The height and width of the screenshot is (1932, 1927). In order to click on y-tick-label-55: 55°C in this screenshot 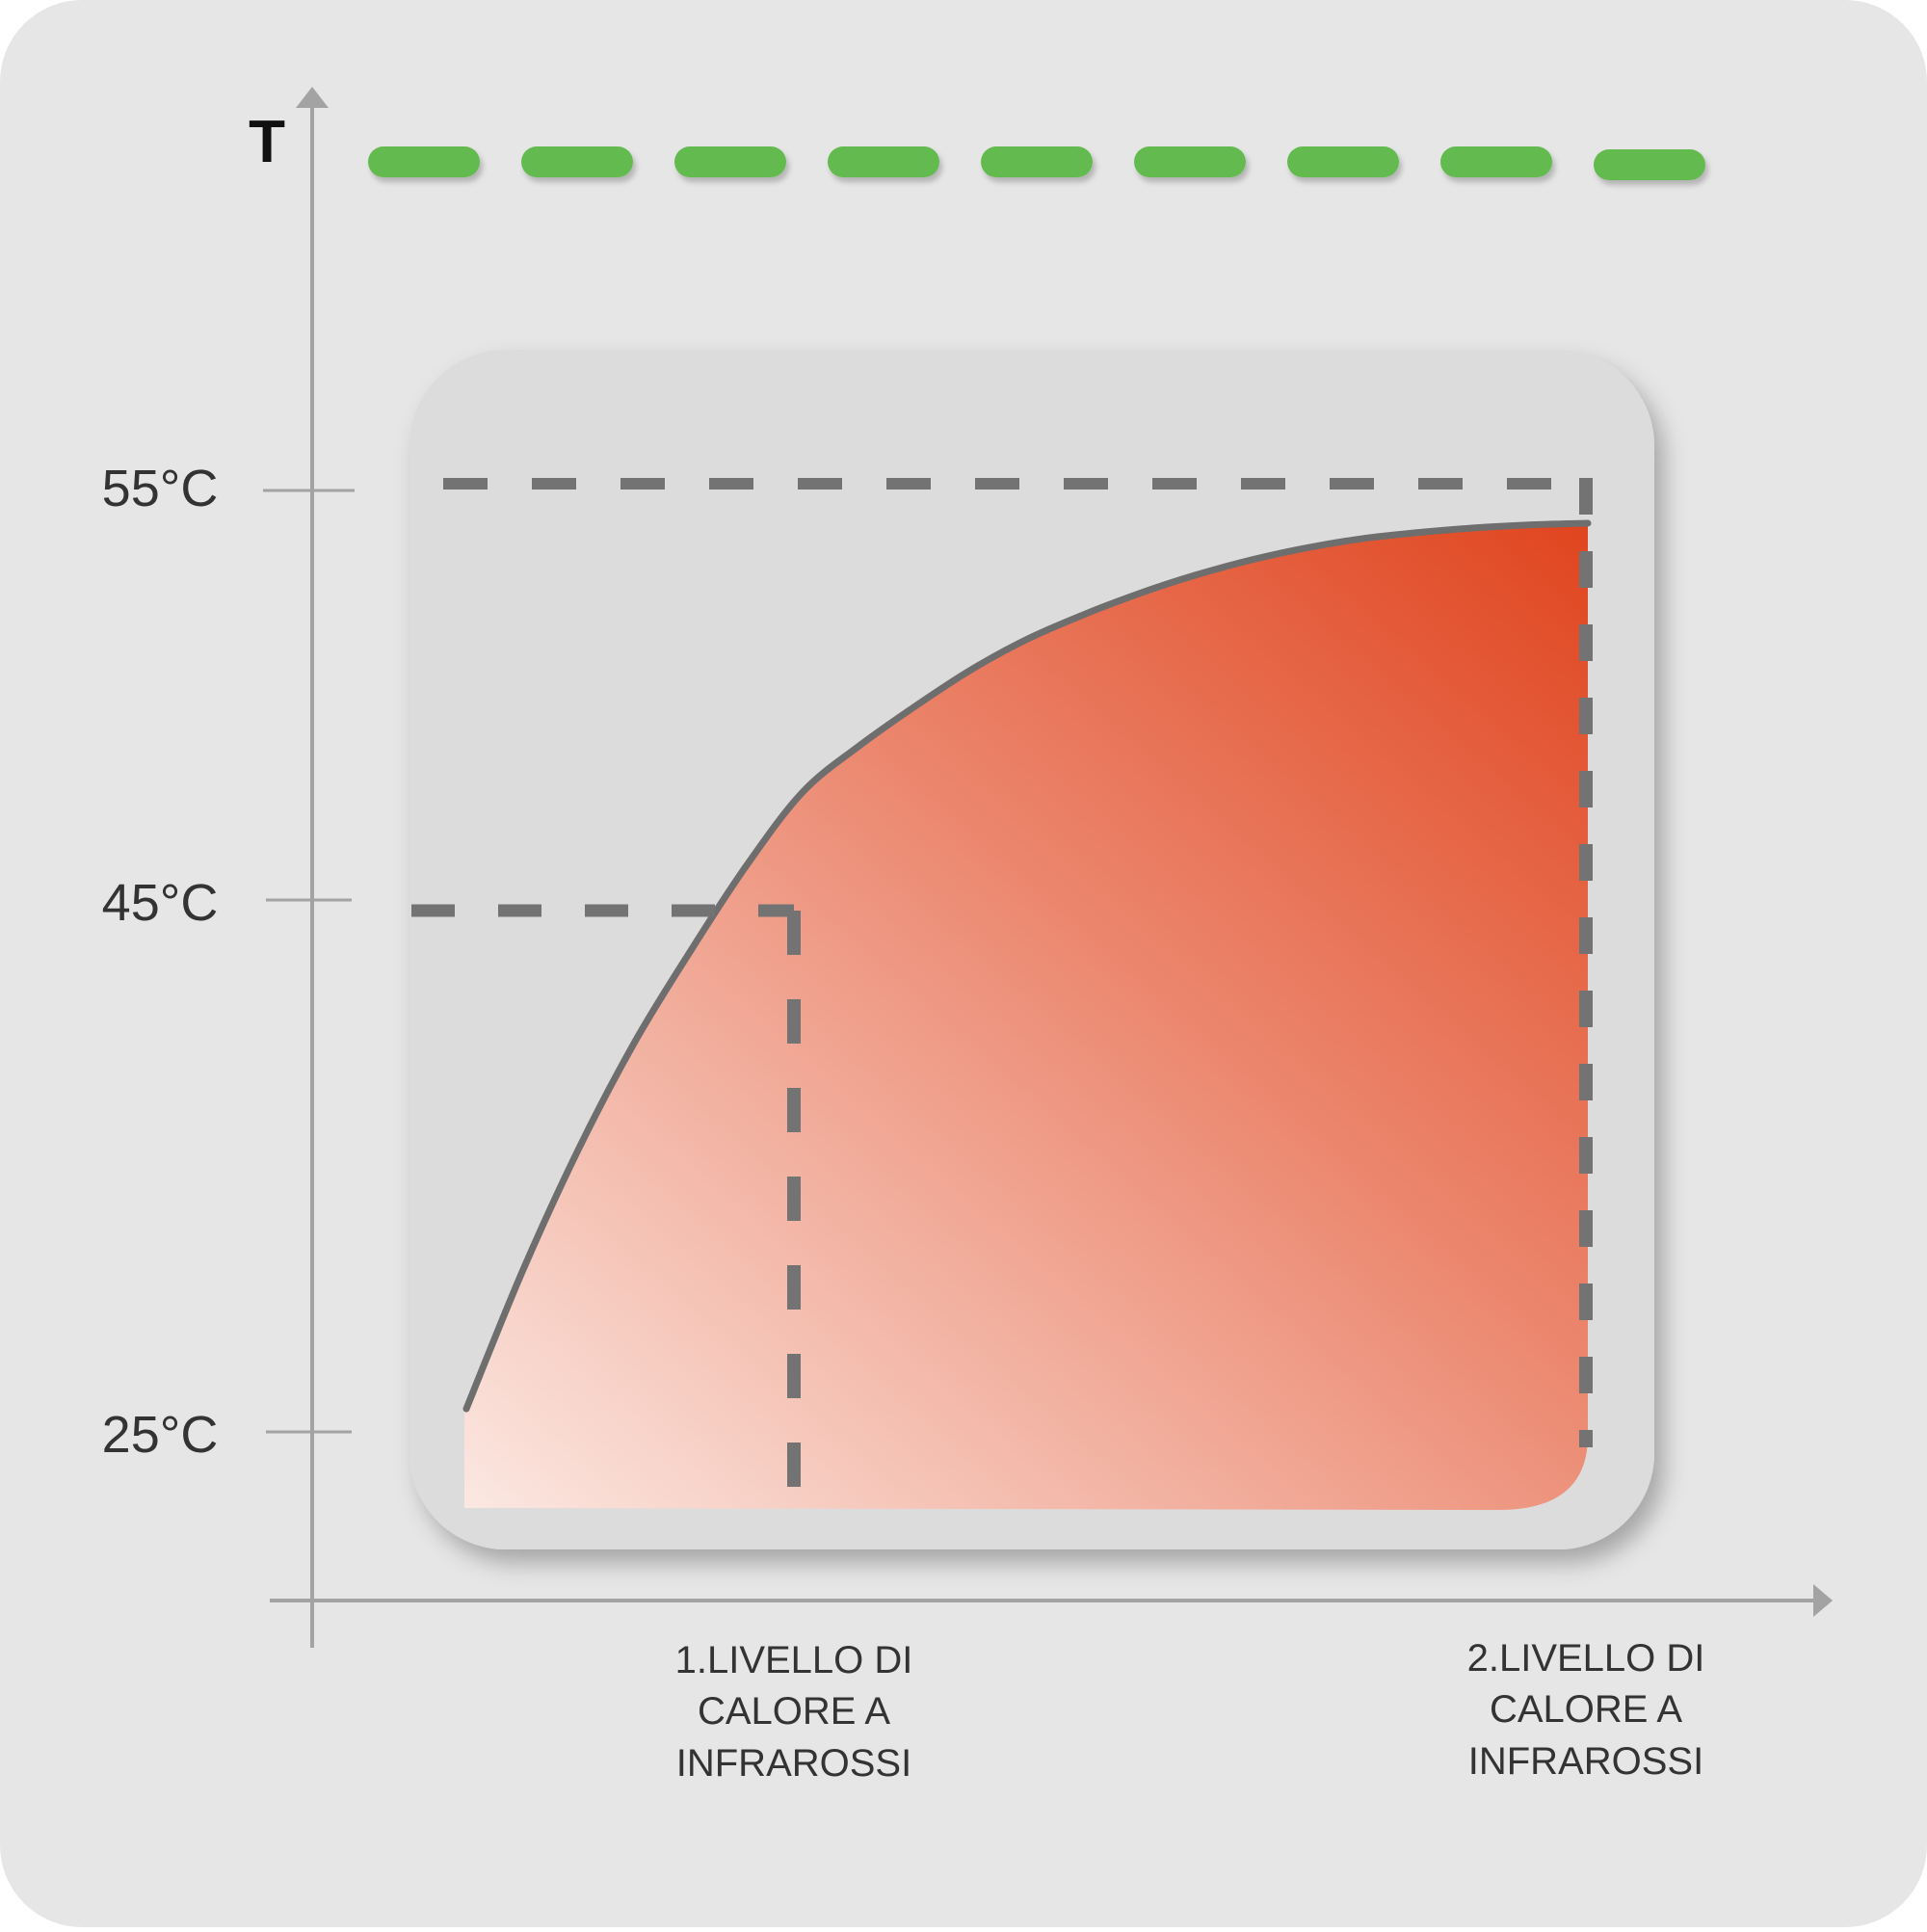, I will do `click(160, 488)`.